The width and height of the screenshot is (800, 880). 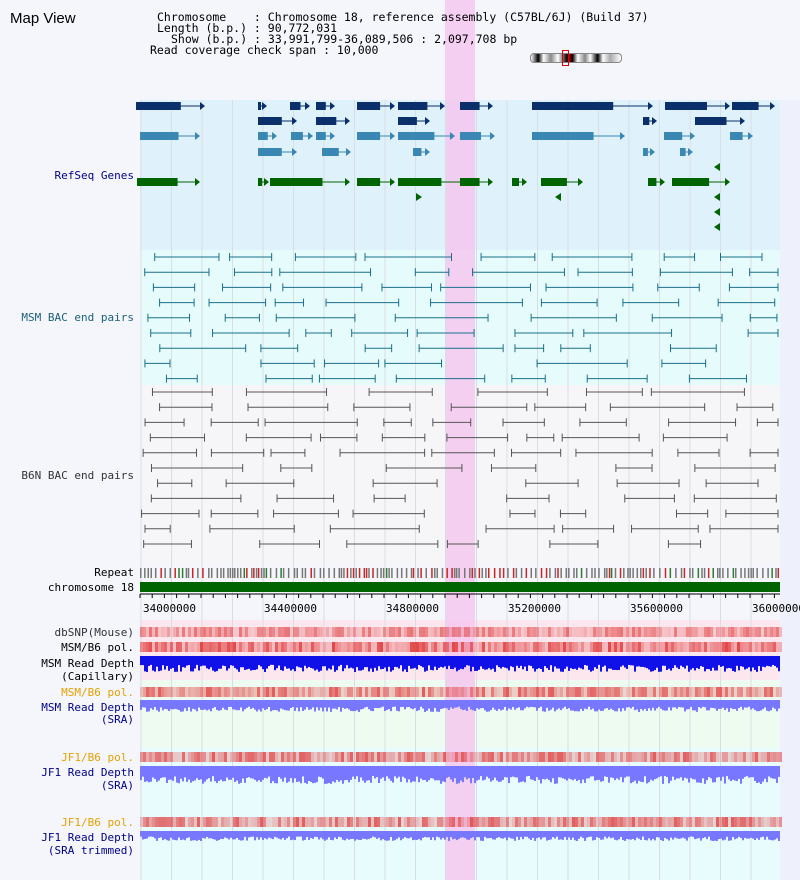 I want to click on track-label-chromosome: chromosome 18, so click(x=90, y=587).